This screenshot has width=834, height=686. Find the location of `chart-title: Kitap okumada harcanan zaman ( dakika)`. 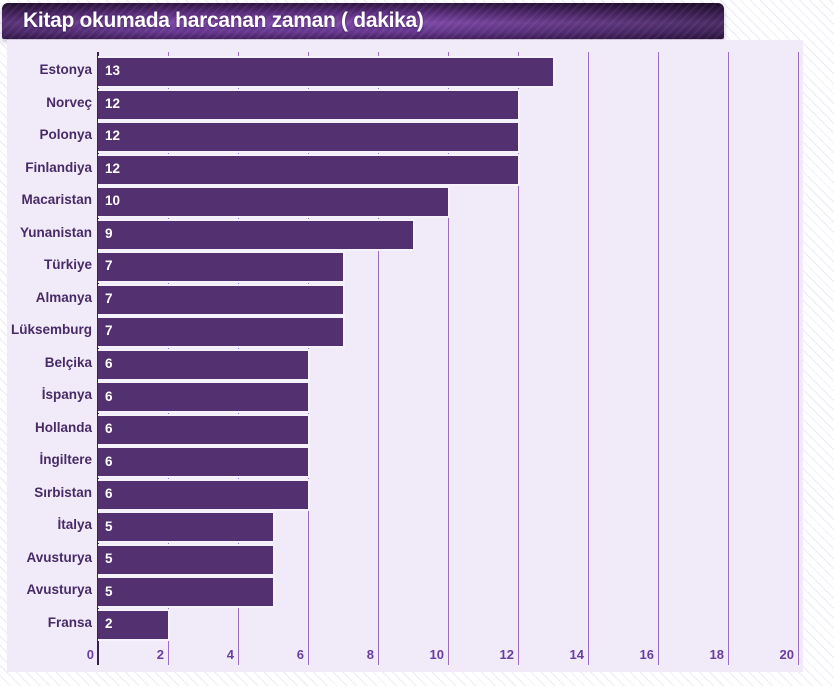

chart-title: Kitap okumada harcanan zaman ( dakika) is located at coordinates (223, 20).